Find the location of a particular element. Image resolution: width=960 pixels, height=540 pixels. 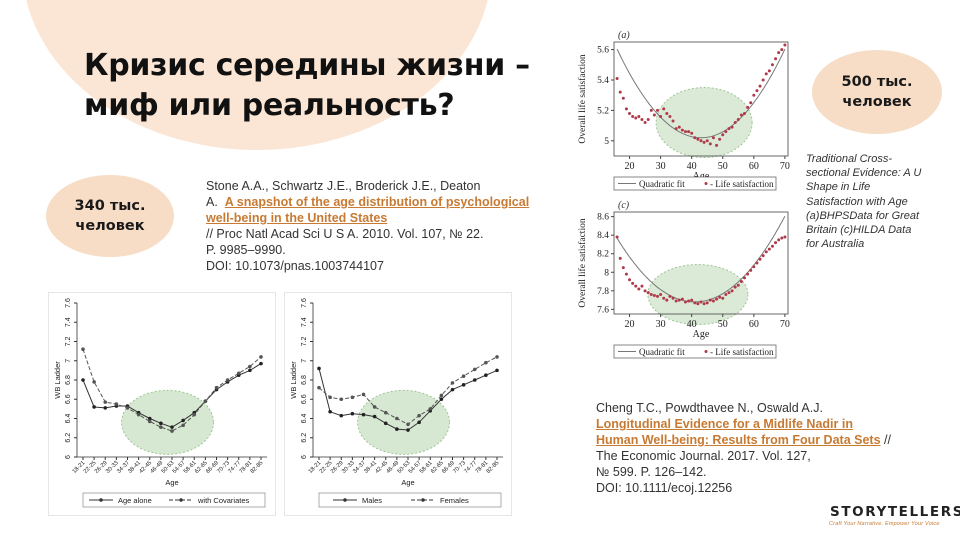

storytellers-tagline: Craft Your Narrative. Empower Your Voice is located at coordinates (884, 524).